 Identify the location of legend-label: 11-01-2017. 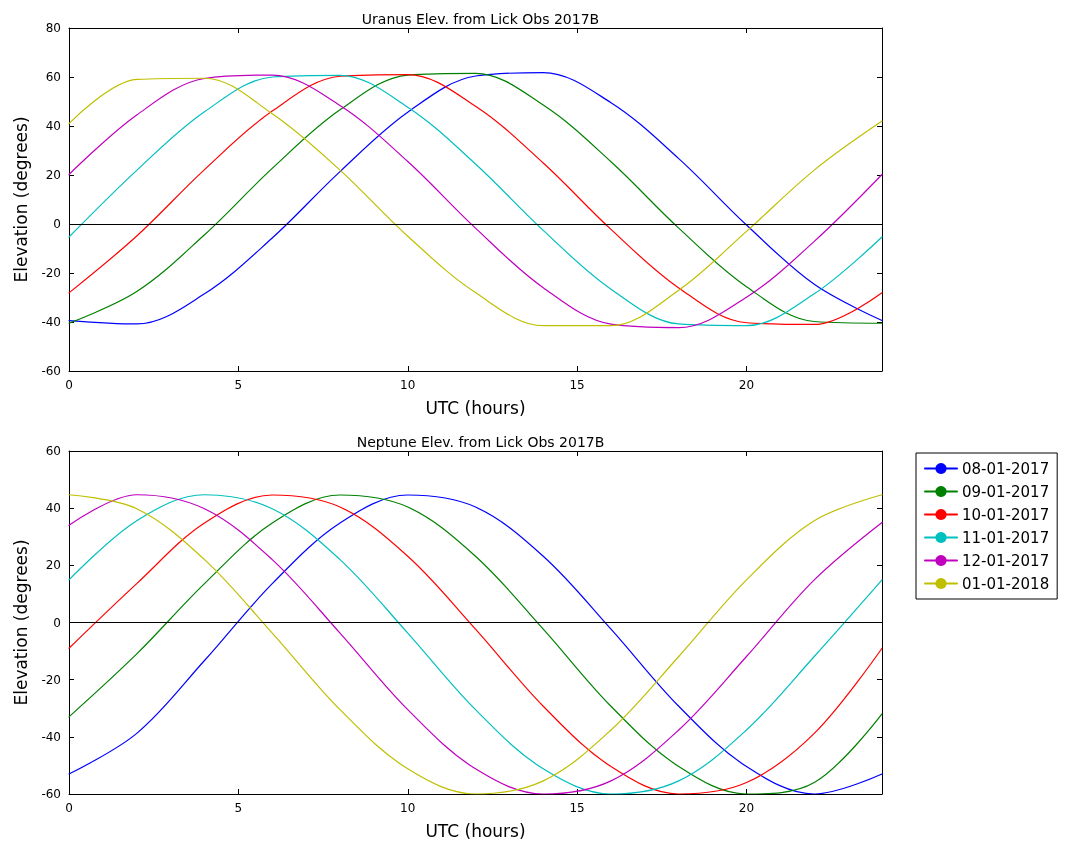
(1006, 537).